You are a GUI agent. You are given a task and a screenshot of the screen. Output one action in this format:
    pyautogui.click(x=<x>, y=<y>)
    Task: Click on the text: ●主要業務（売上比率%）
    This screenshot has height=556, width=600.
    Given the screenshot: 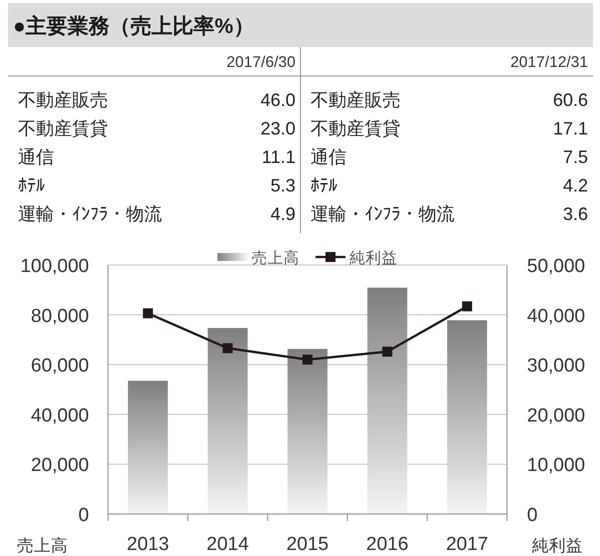 What is the action you would take?
    pyautogui.click(x=133, y=26)
    